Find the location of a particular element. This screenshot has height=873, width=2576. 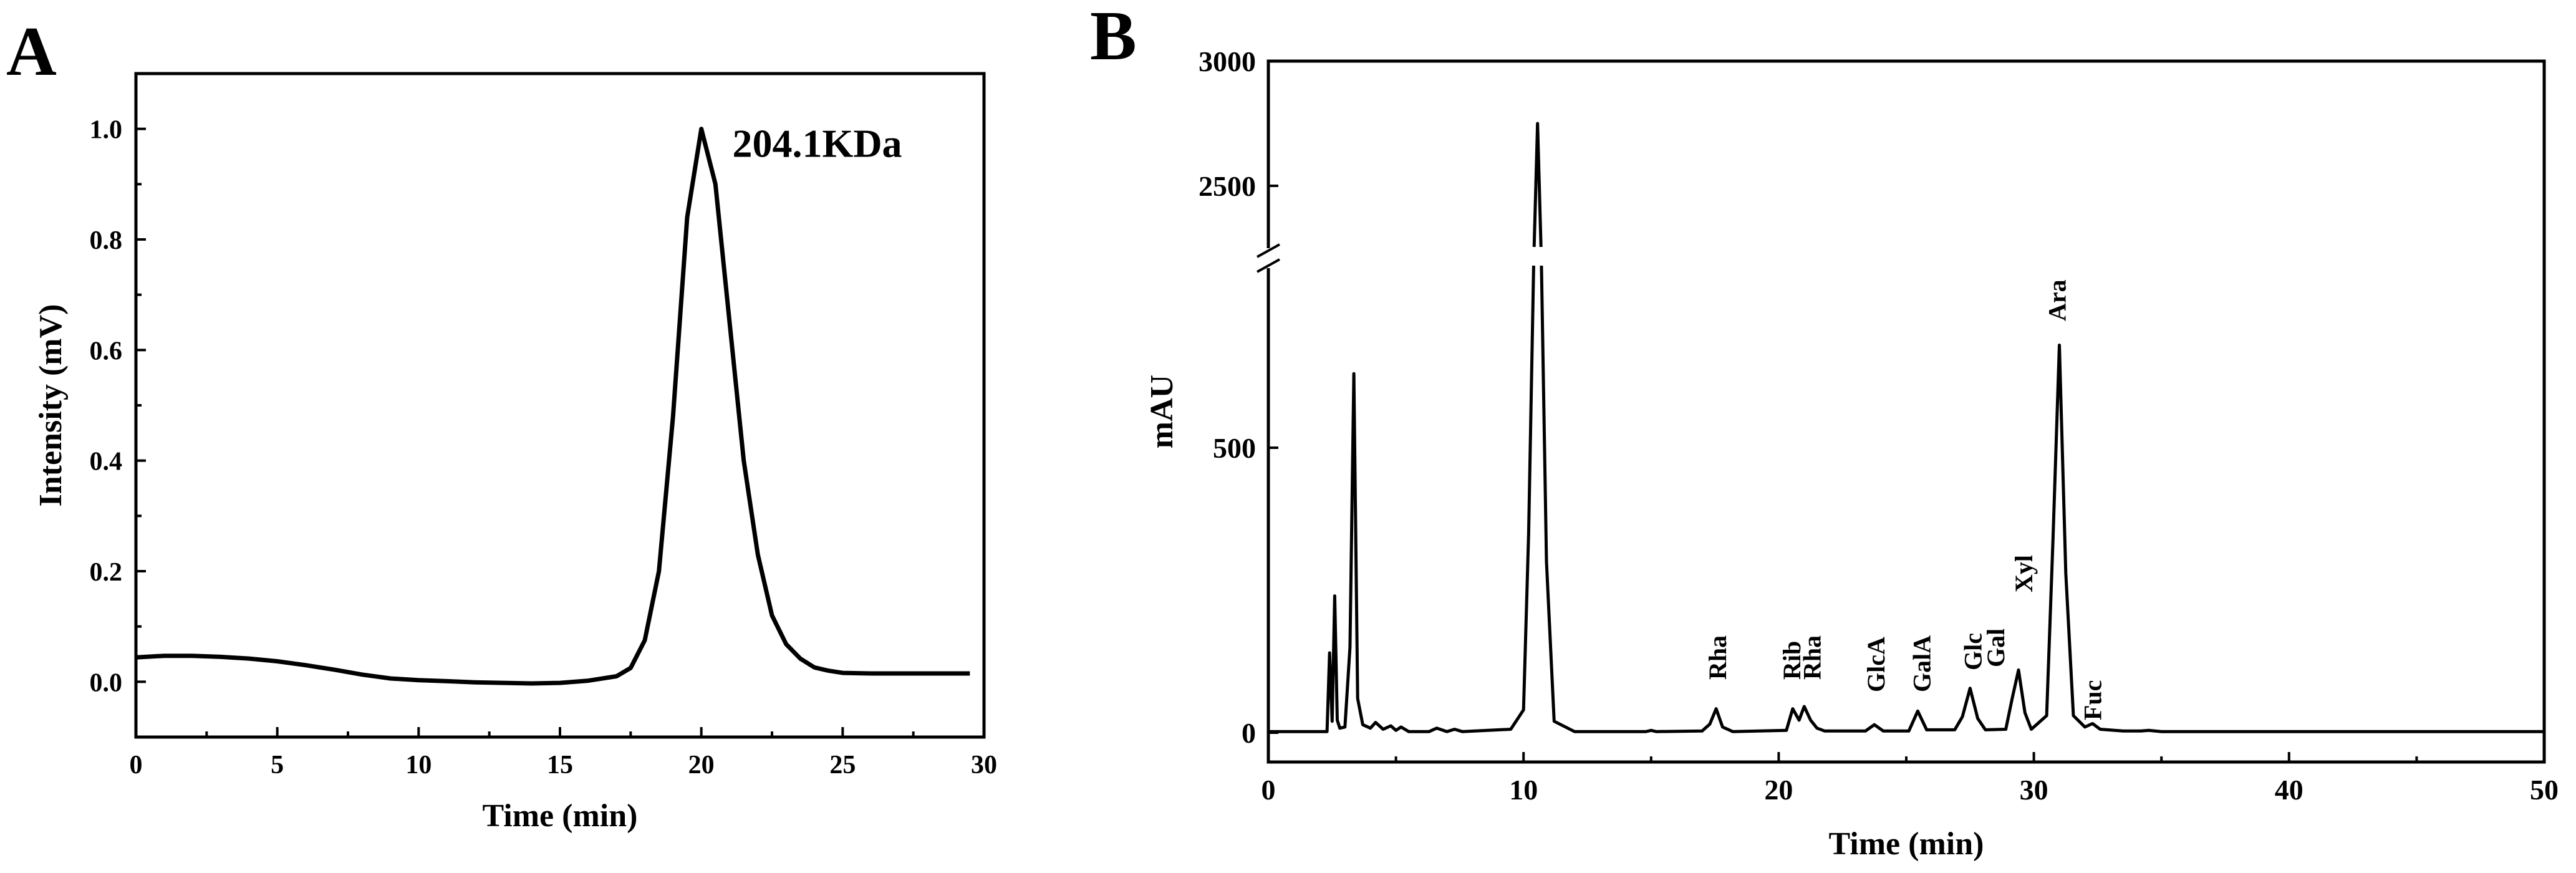

panel-a-y-tick-label: 0.0 is located at coordinates (106, 682).